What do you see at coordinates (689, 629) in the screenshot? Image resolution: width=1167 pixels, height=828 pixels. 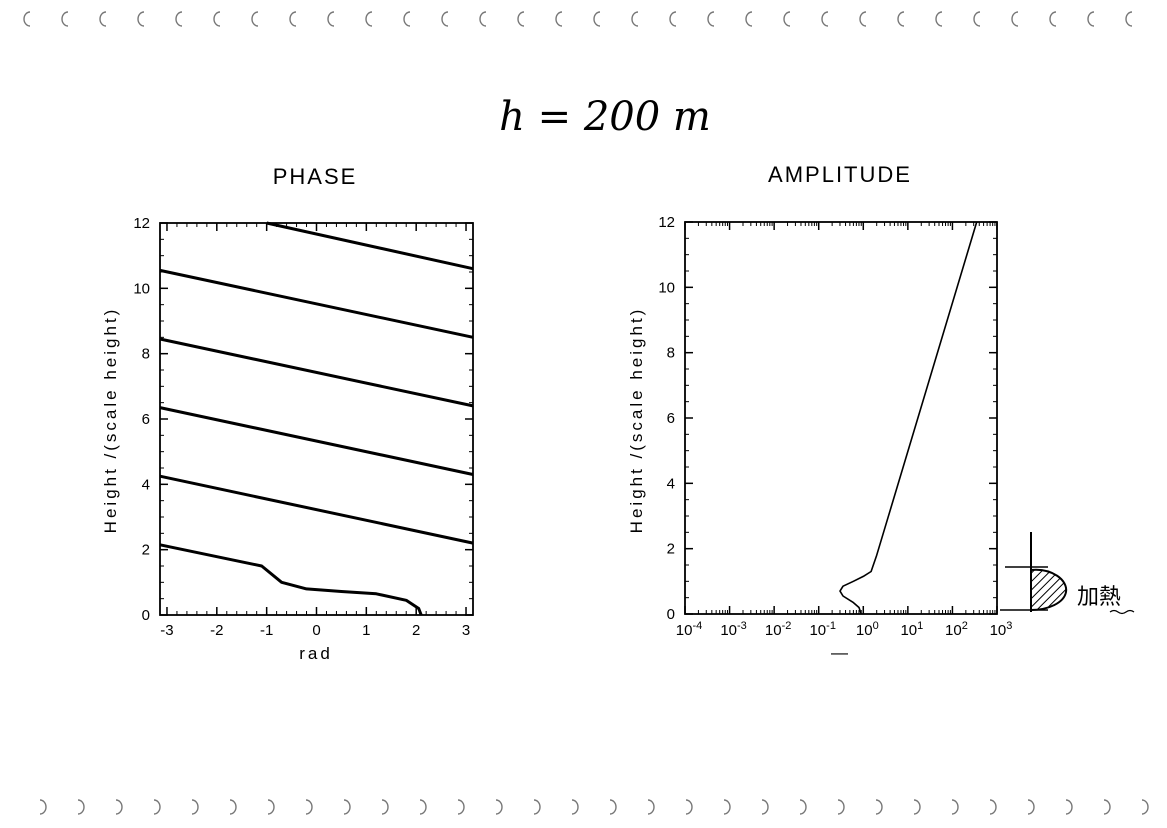 I see `amplitude-xtick-label: 10⁻⁴` at bounding box center [689, 629].